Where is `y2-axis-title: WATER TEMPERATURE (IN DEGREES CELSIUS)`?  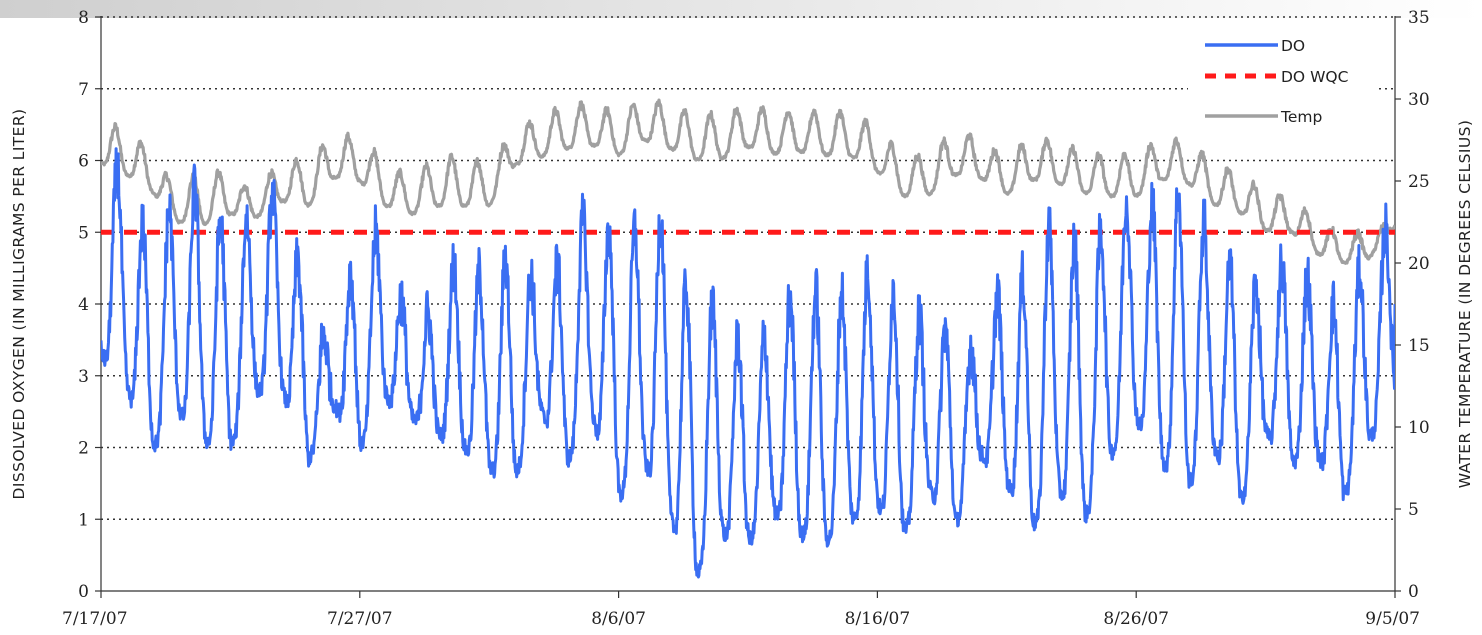 y2-axis-title: WATER TEMPERATURE (IN DEGREES CELSIUS) is located at coordinates (1465, 304).